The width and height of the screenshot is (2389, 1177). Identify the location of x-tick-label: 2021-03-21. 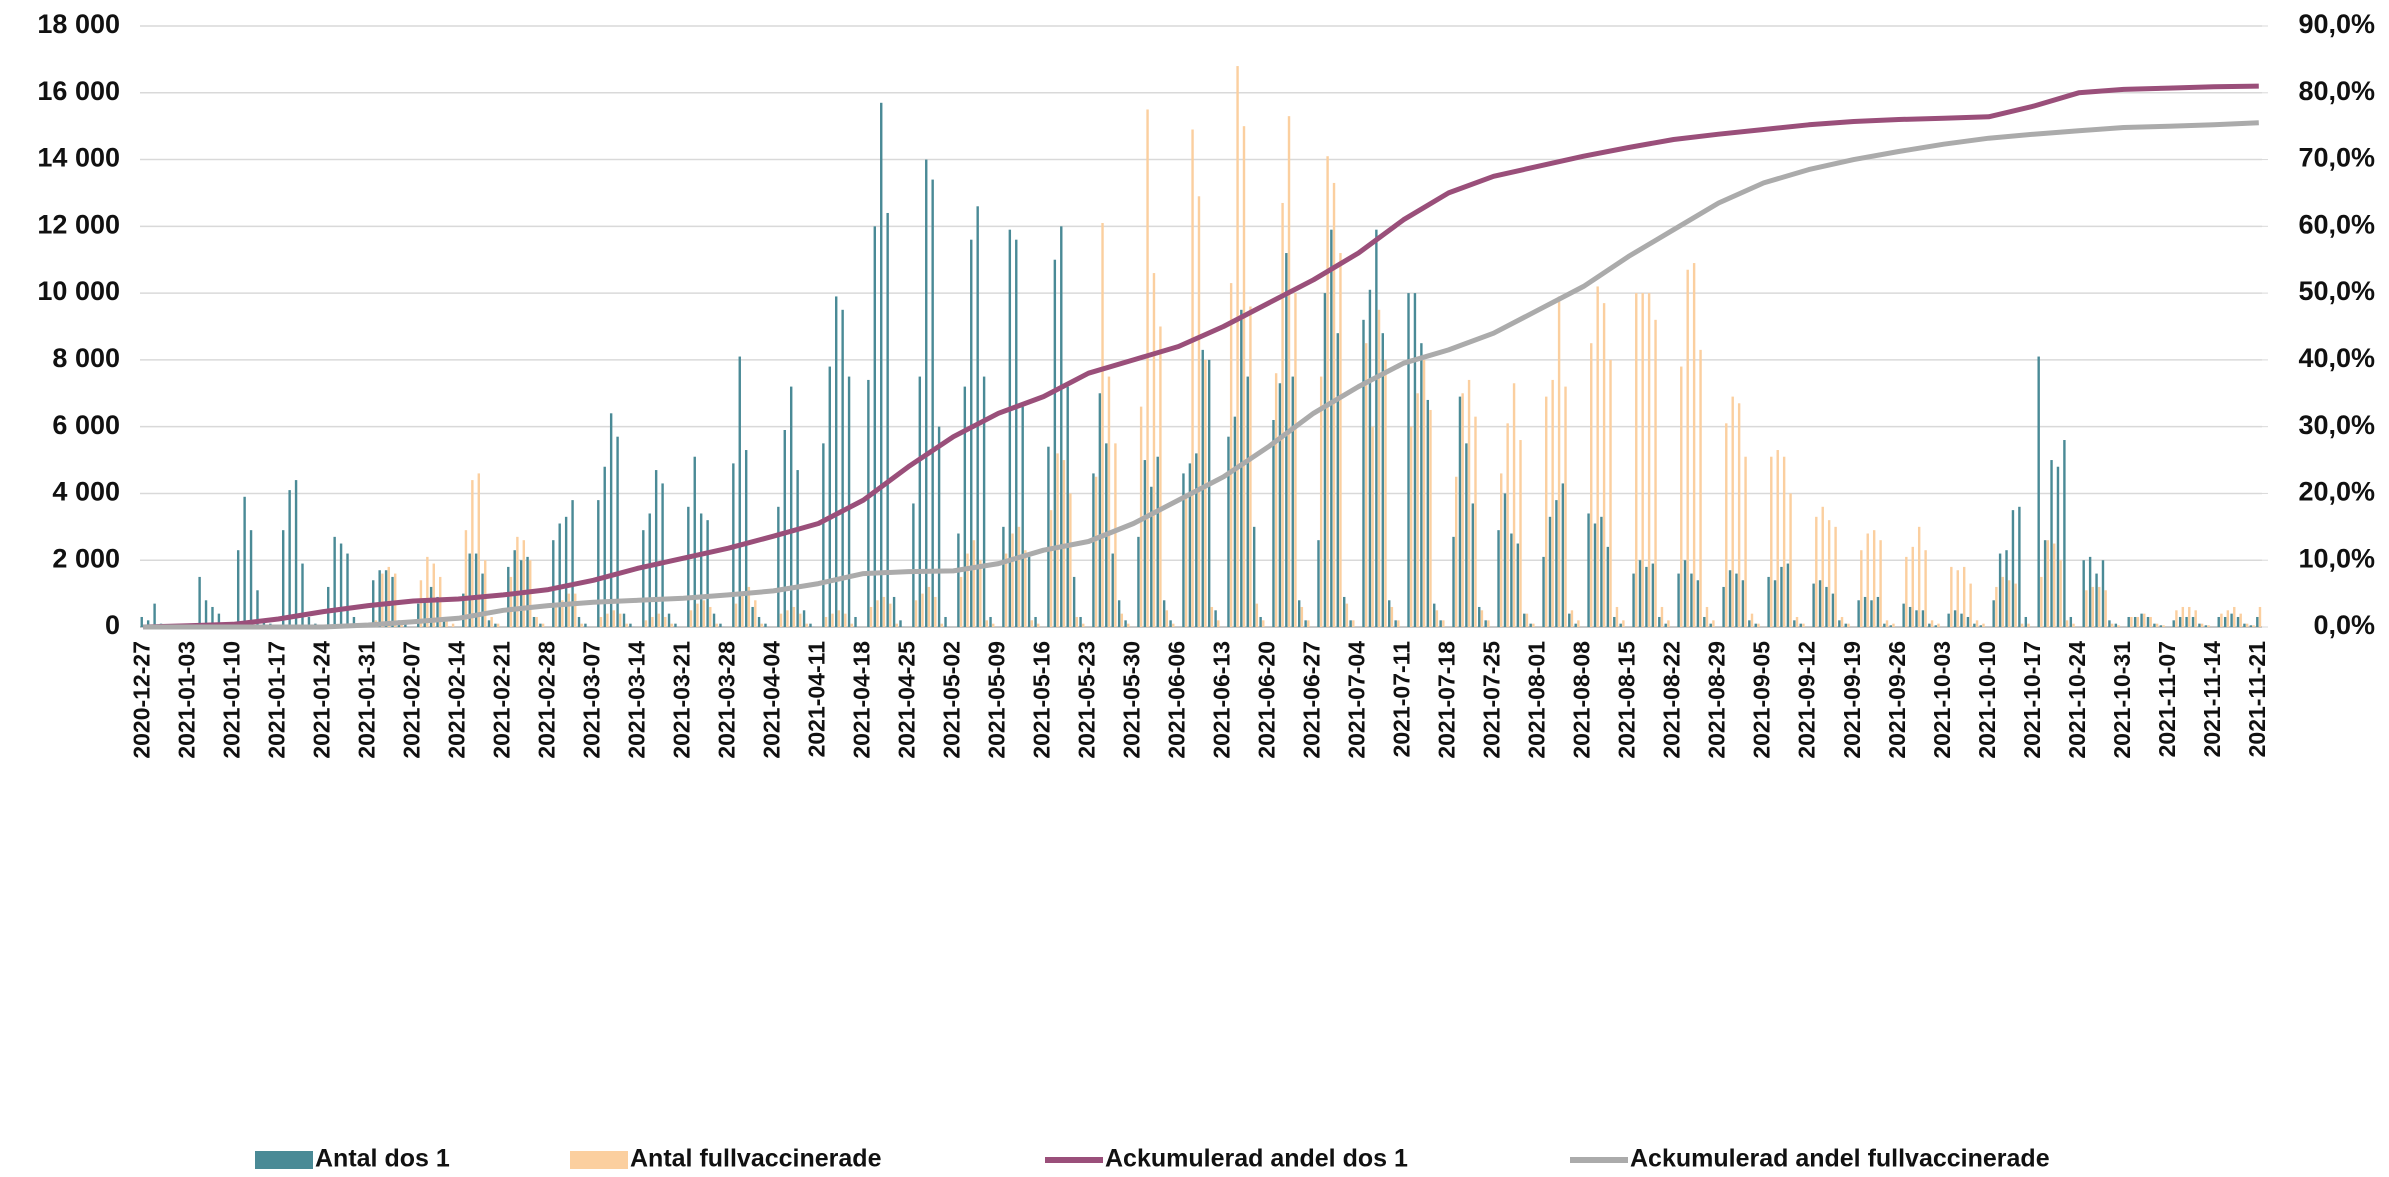
(681, 700).